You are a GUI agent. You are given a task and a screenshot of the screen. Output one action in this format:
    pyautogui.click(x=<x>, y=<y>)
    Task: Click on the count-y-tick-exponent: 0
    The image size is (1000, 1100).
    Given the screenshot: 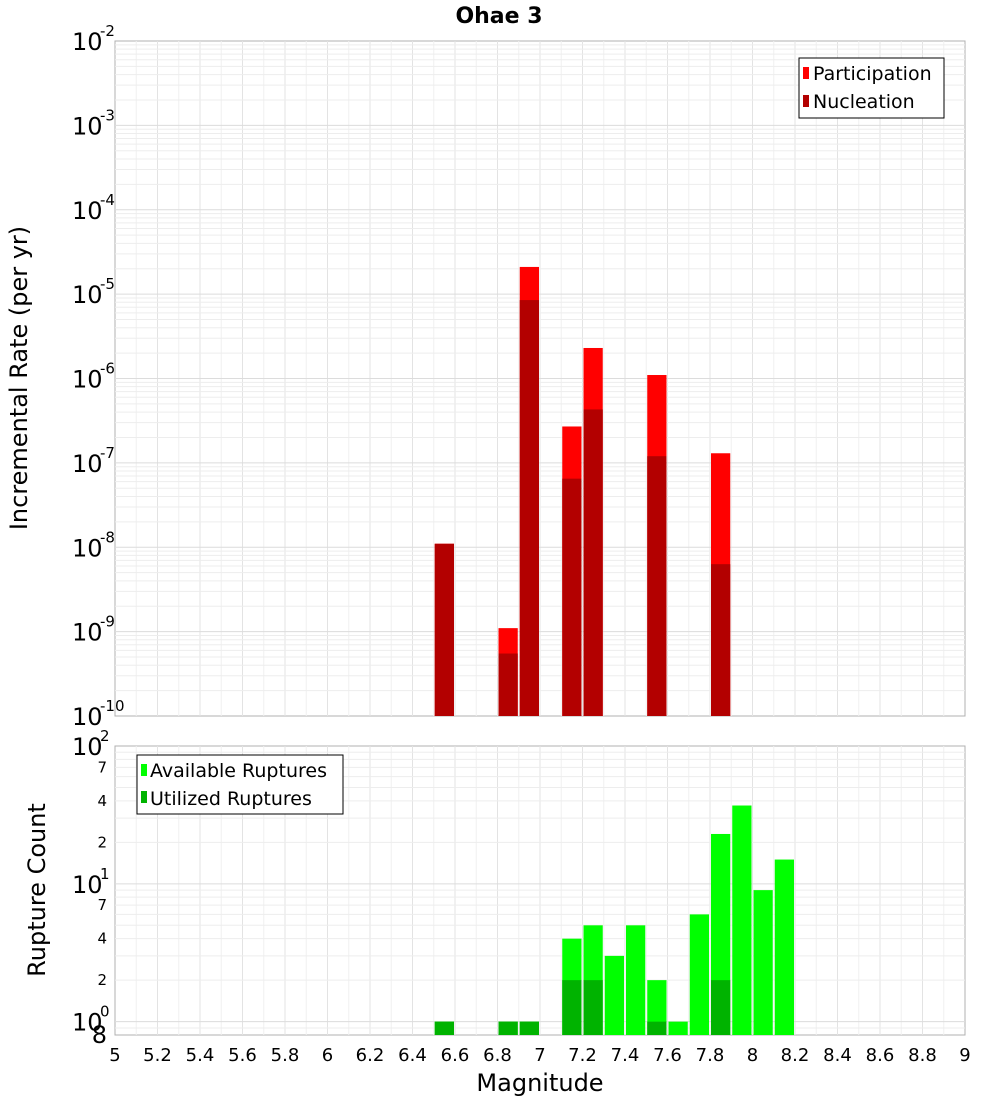 What is the action you would take?
    pyautogui.click(x=105, y=1012)
    